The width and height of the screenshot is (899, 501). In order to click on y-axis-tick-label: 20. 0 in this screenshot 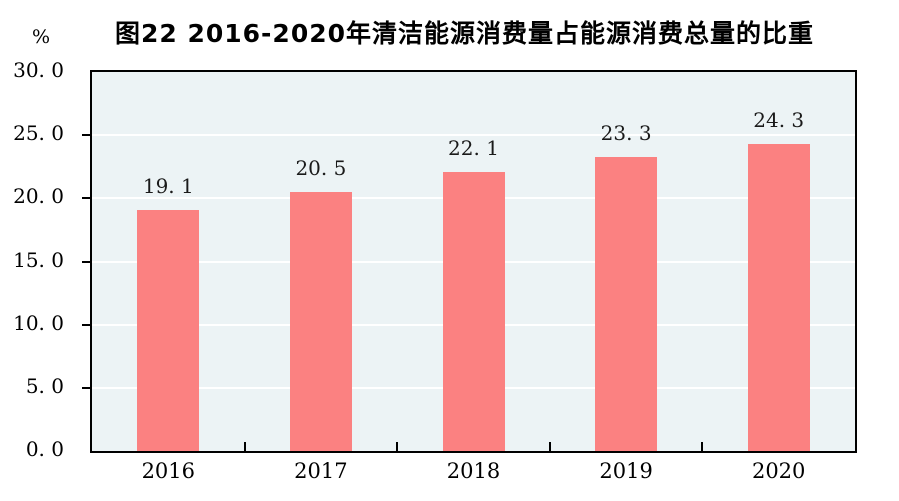, I will do `click(38, 196)`.